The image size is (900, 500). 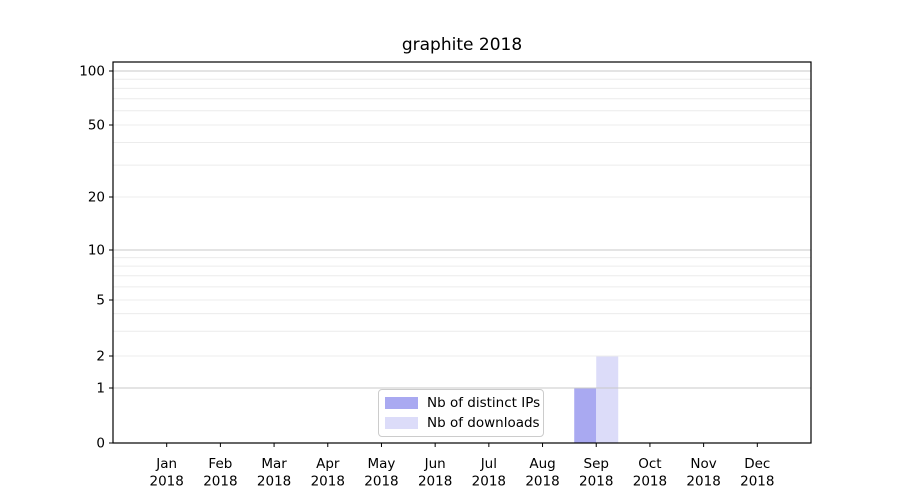 What do you see at coordinates (100, 357) in the screenshot?
I see `y-tick-label: 2` at bounding box center [100, 357].